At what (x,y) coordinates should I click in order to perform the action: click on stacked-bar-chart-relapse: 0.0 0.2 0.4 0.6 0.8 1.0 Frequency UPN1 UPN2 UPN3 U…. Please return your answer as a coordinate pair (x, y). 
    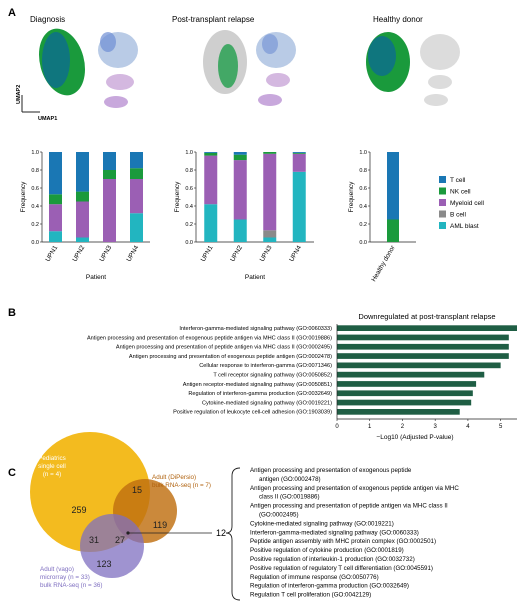
    Looking at the image, I should click on (244, 215).